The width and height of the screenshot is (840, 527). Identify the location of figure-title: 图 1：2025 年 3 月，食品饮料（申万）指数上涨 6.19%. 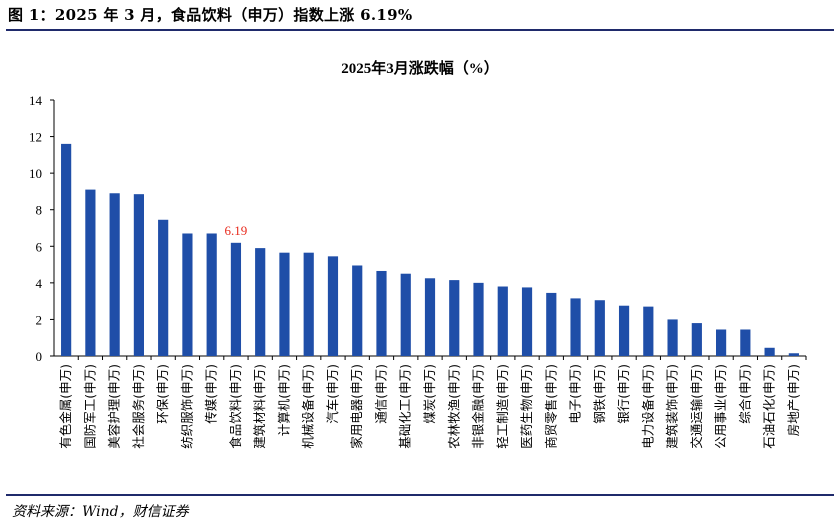
(210, 15).